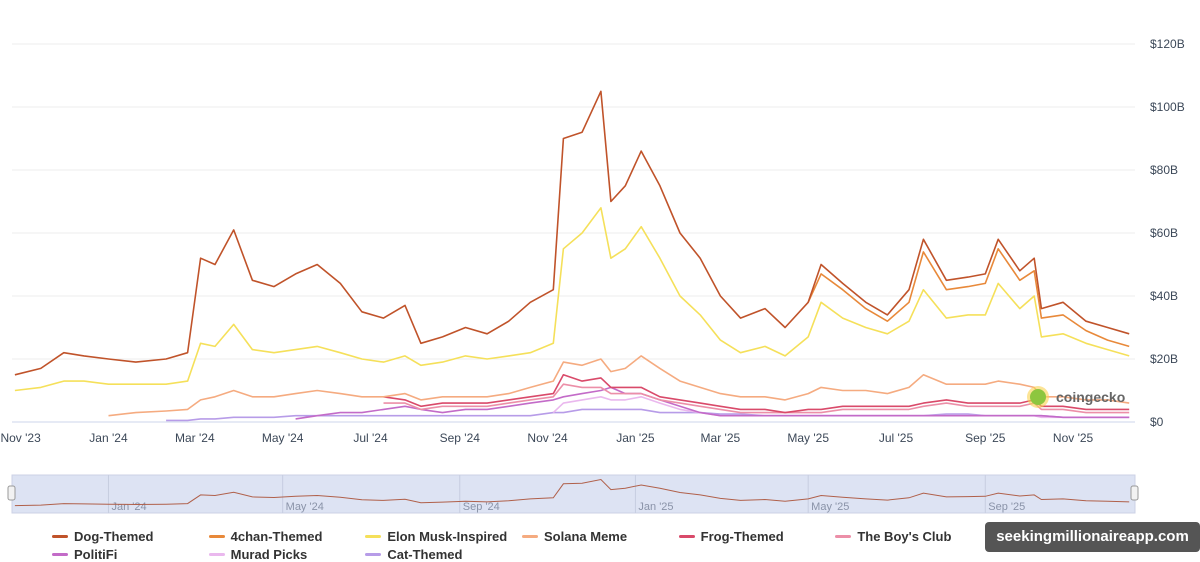 The width and height of the screenshot is (1200, 562). I want to click on navigator-handle-left, so click(11, 493).